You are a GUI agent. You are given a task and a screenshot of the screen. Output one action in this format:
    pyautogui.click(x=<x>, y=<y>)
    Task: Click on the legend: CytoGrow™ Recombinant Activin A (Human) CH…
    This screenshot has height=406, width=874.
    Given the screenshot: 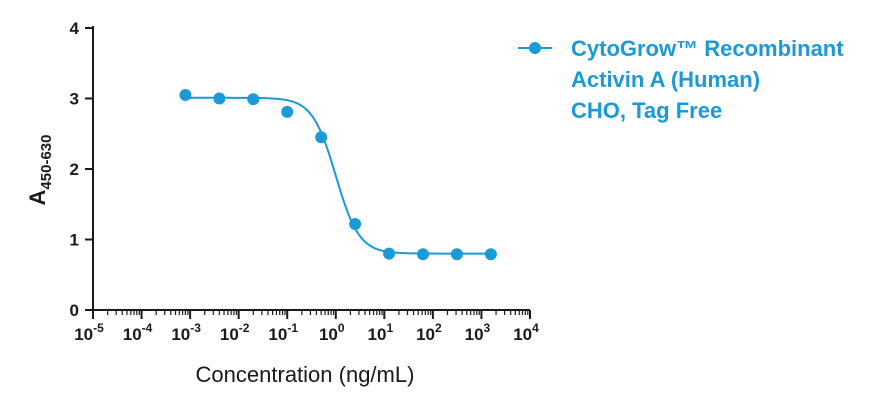 What is the action you would take?
    pyautogui.click(x=681, y=79)
    